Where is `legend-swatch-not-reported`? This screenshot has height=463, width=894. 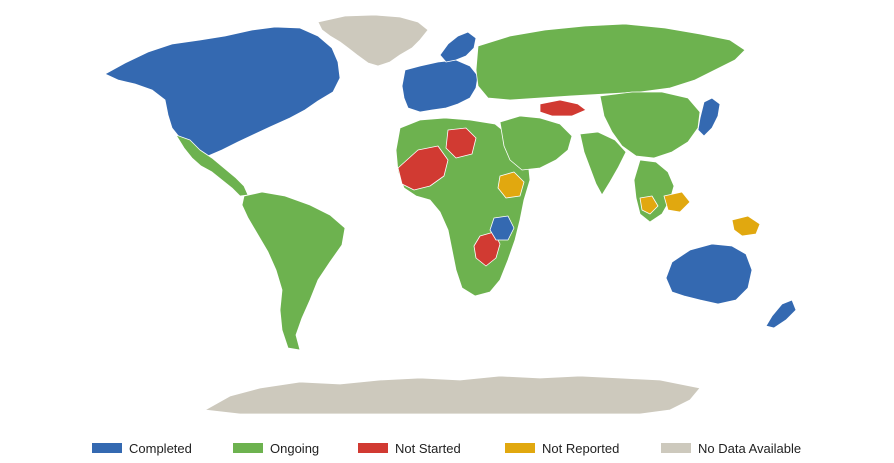 legend-swatch-not-reported is located at coordinates (520, 448).